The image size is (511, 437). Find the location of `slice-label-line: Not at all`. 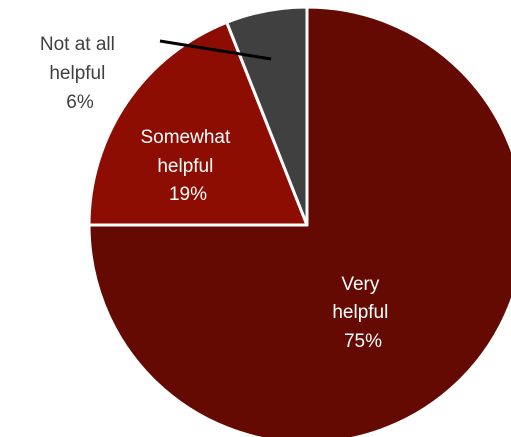

slice-label-line: Not at all is located at coordinates (77, 44).